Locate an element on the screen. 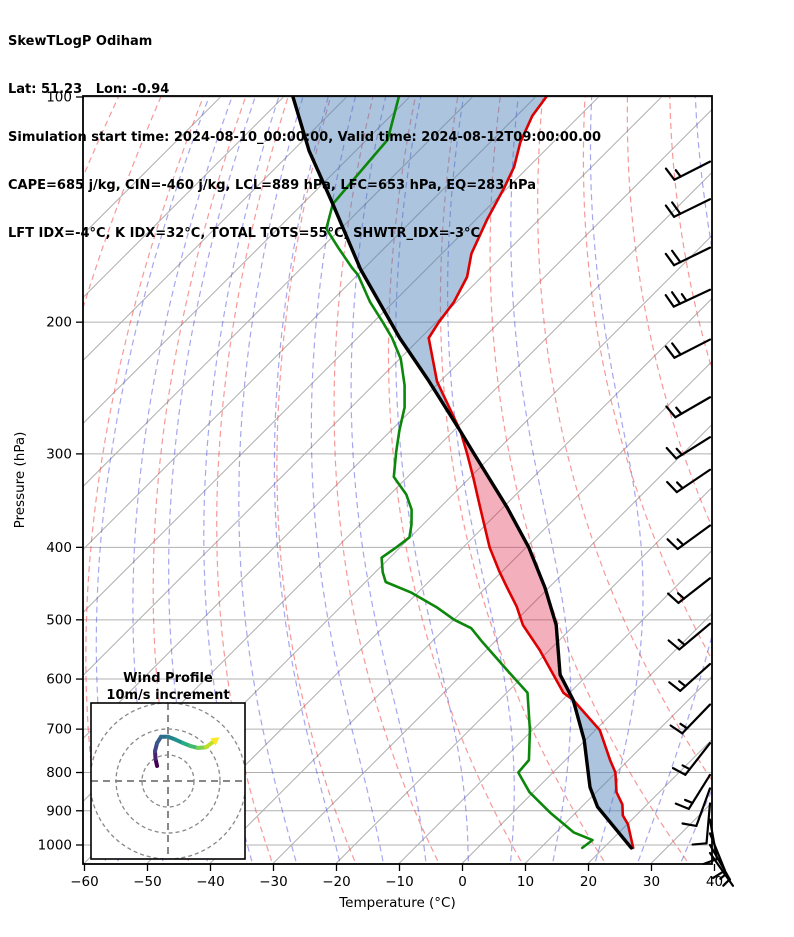  hodograph-grid is located at coordinates (168, 781).